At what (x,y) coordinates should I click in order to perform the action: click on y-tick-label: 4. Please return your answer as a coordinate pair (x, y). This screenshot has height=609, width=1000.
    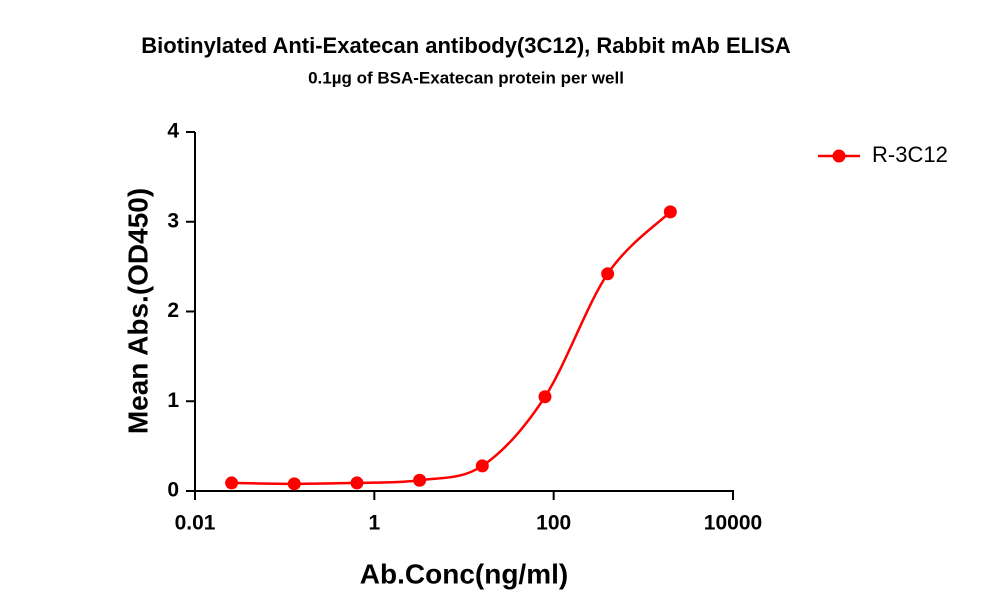
    Looking at the image, I should click on (173, 131).